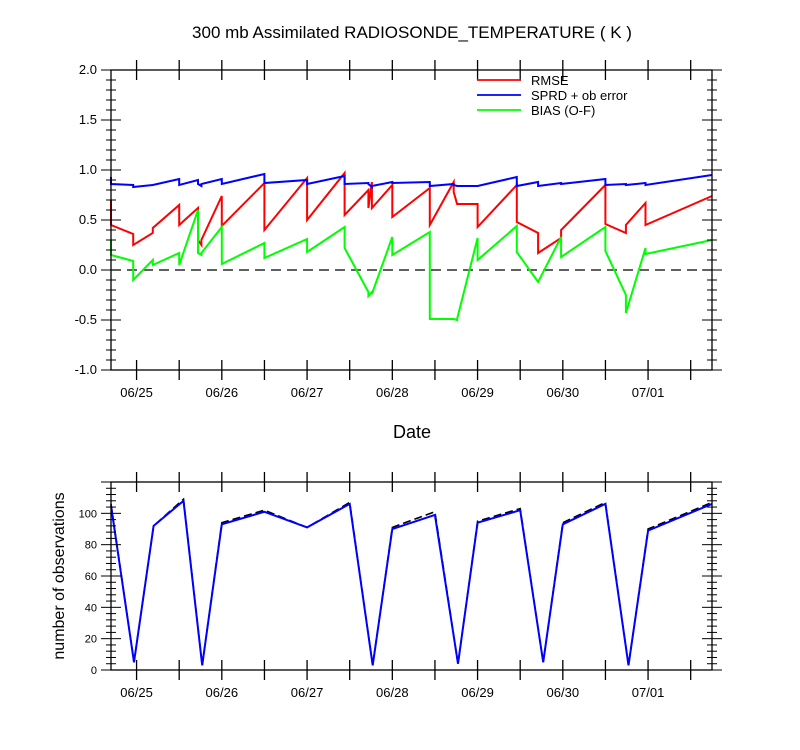 This screenshot has width=800, height=750. Describe the element at coordinates (307, 392) in the screenshot. I see `top-x-tick-label: 06/27` at that location.